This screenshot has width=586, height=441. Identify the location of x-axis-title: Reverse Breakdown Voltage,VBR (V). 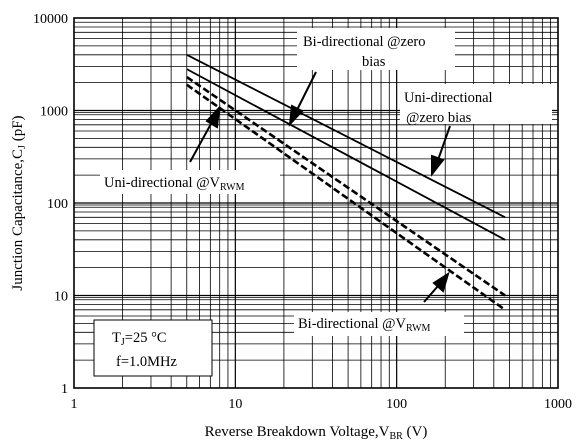
(316, 432).